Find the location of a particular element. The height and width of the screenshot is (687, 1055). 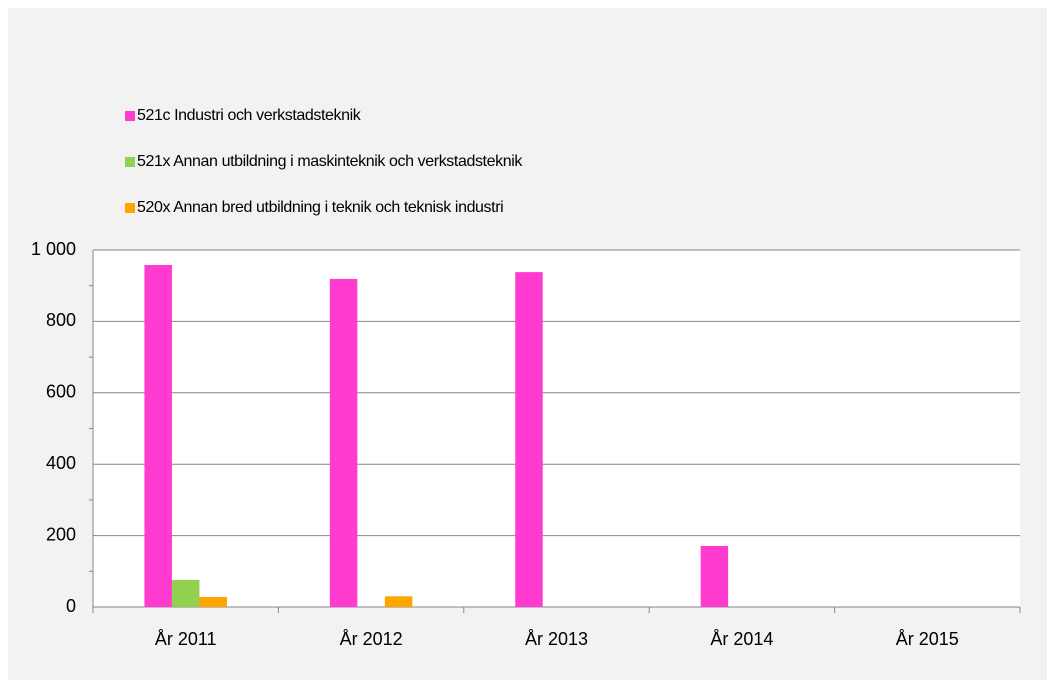

legend-label: 521c Industri och verkstadsteknik is located at coordinates (249, 115).